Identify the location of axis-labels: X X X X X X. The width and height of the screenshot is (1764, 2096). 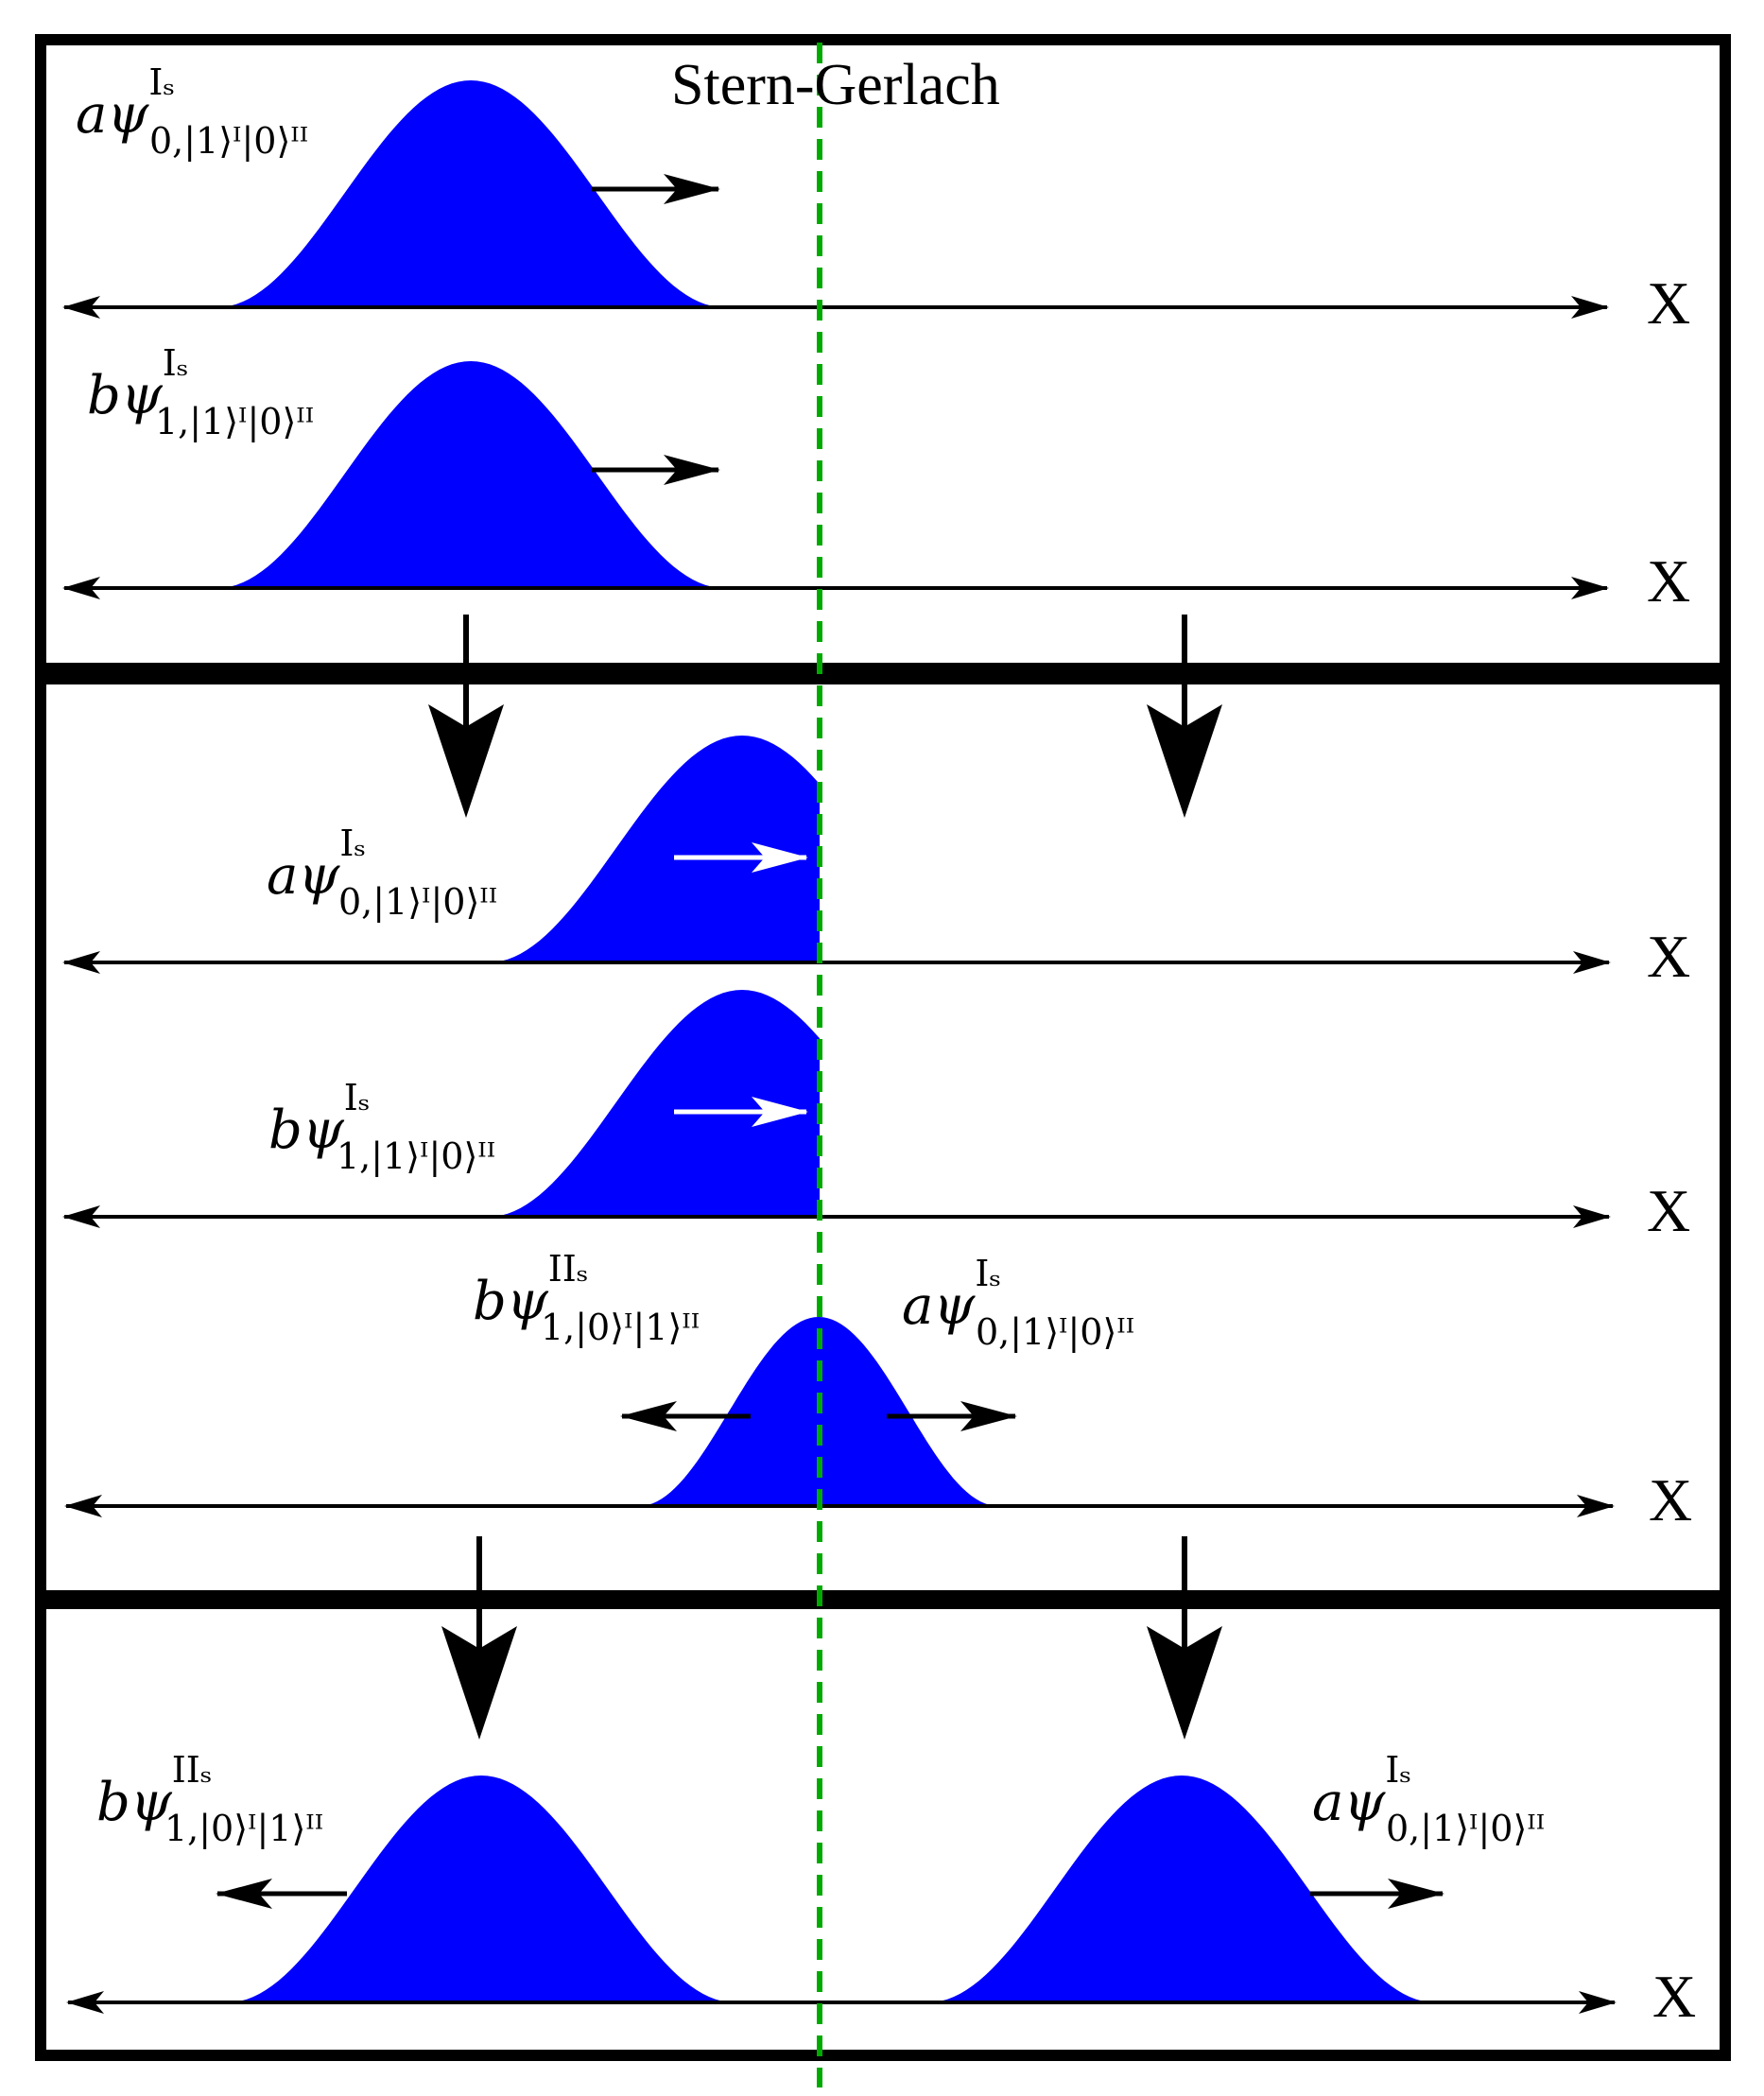
(1671, 1149).